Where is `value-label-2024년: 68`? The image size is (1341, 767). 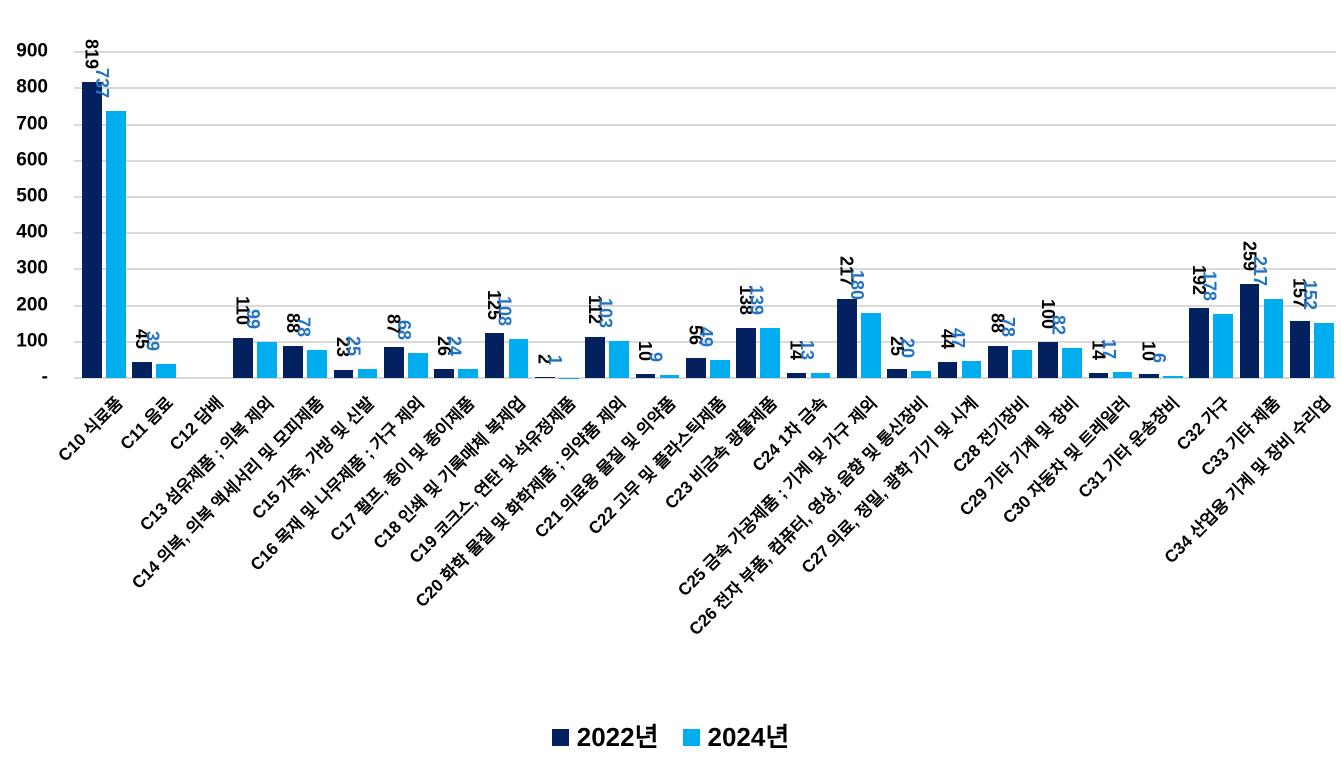 value-label-2024년: 68 is located at coordinates (404, 330).